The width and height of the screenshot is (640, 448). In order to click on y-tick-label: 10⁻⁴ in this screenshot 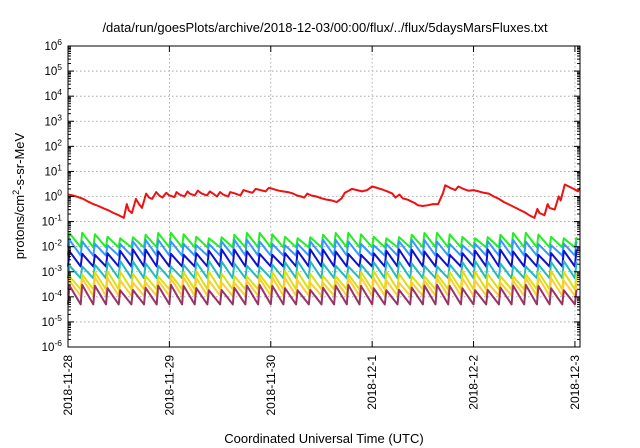, I will do `click(52, 296)`.